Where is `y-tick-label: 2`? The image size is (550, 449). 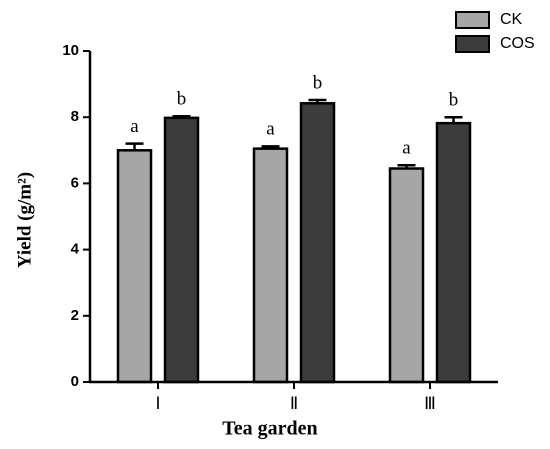 y-tick-label: 2 is located at coordinates (75, 315).